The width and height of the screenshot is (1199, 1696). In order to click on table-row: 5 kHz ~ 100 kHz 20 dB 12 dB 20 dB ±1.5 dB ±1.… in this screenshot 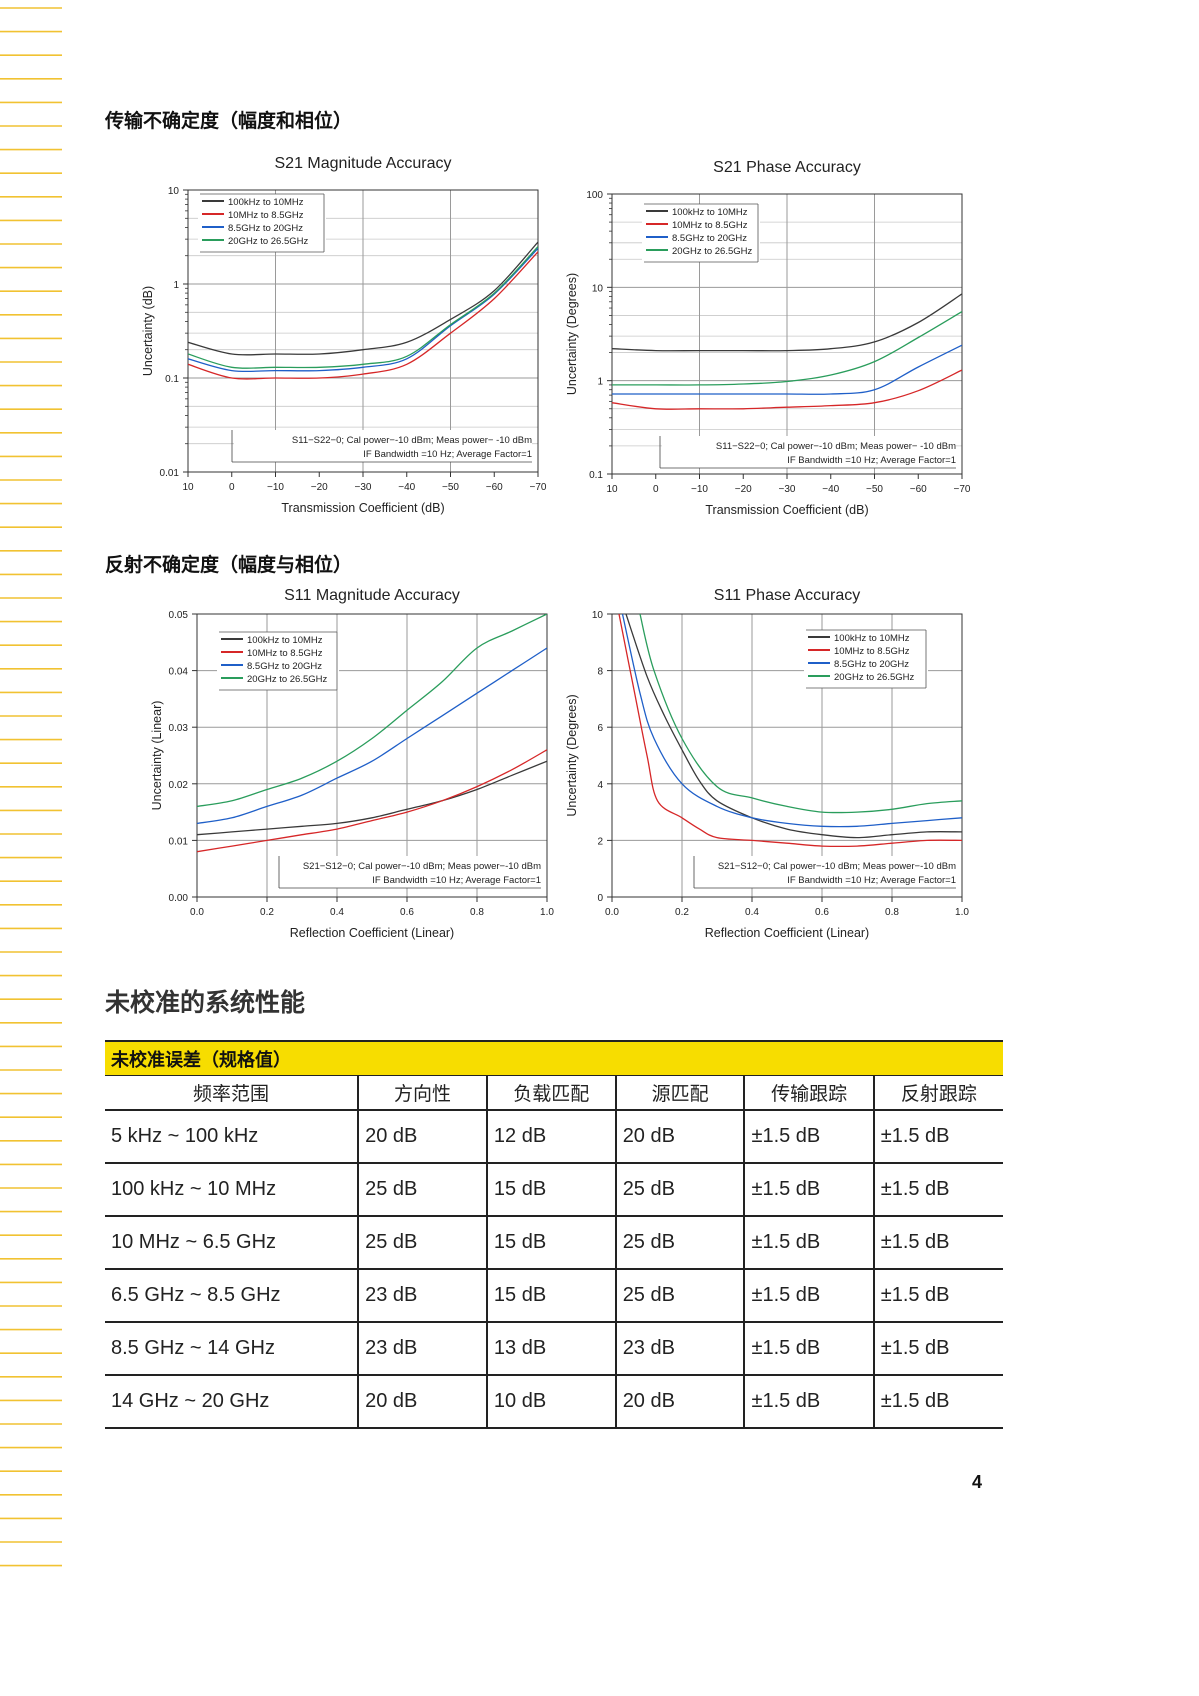, I will do `click(554, 1137)`.